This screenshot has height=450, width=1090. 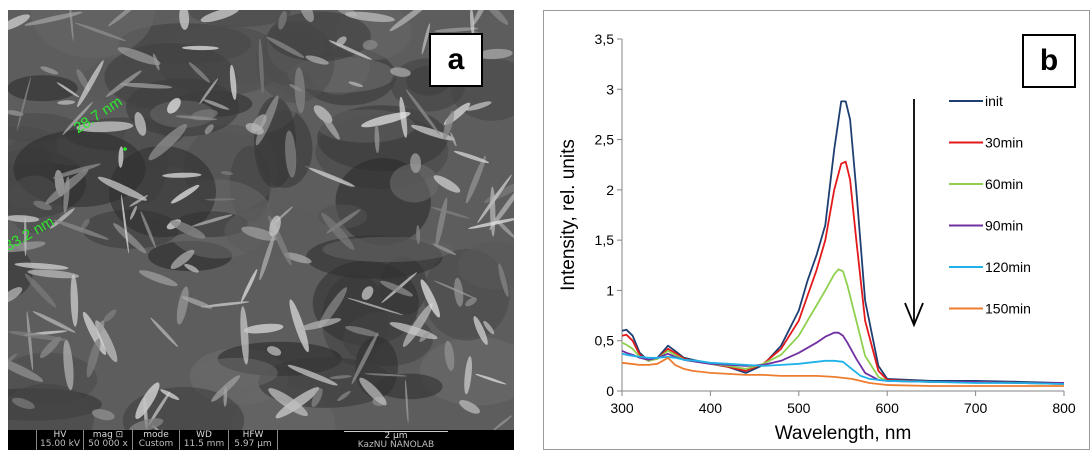 I want to click on x-tick-label: 700, so click(x=976, y=408).